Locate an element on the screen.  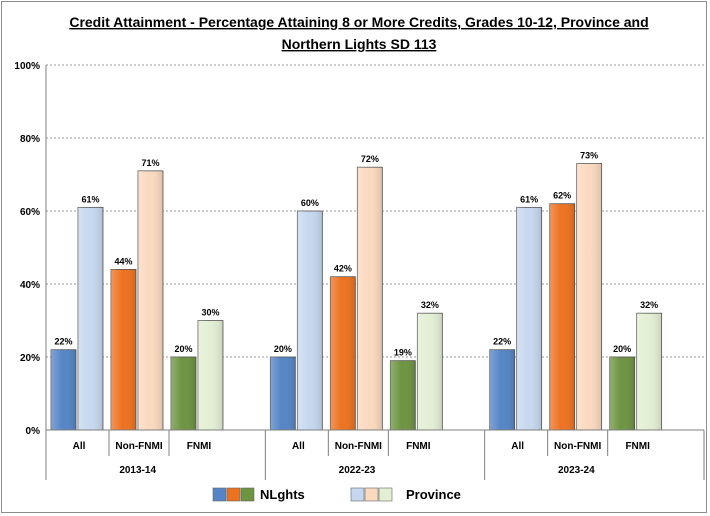
data-label: 30% is located at coordinates (210, 313).